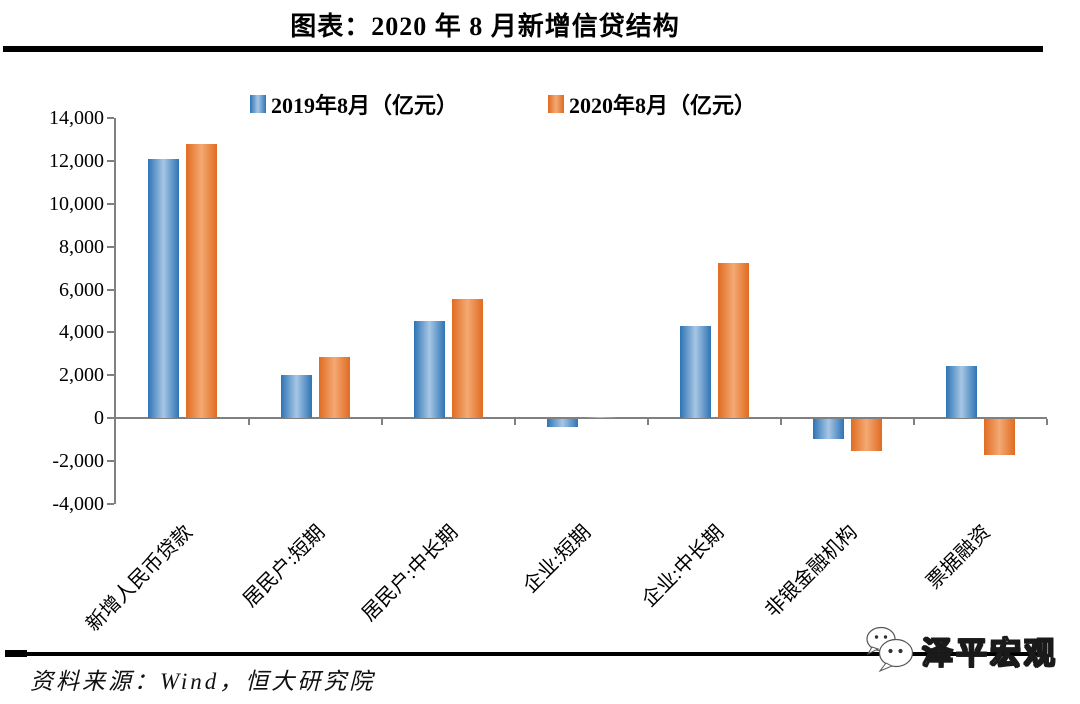 The width and height of the screenshot is (1080, 704). I want to click on footer-divider-rule, so click(524, 654).